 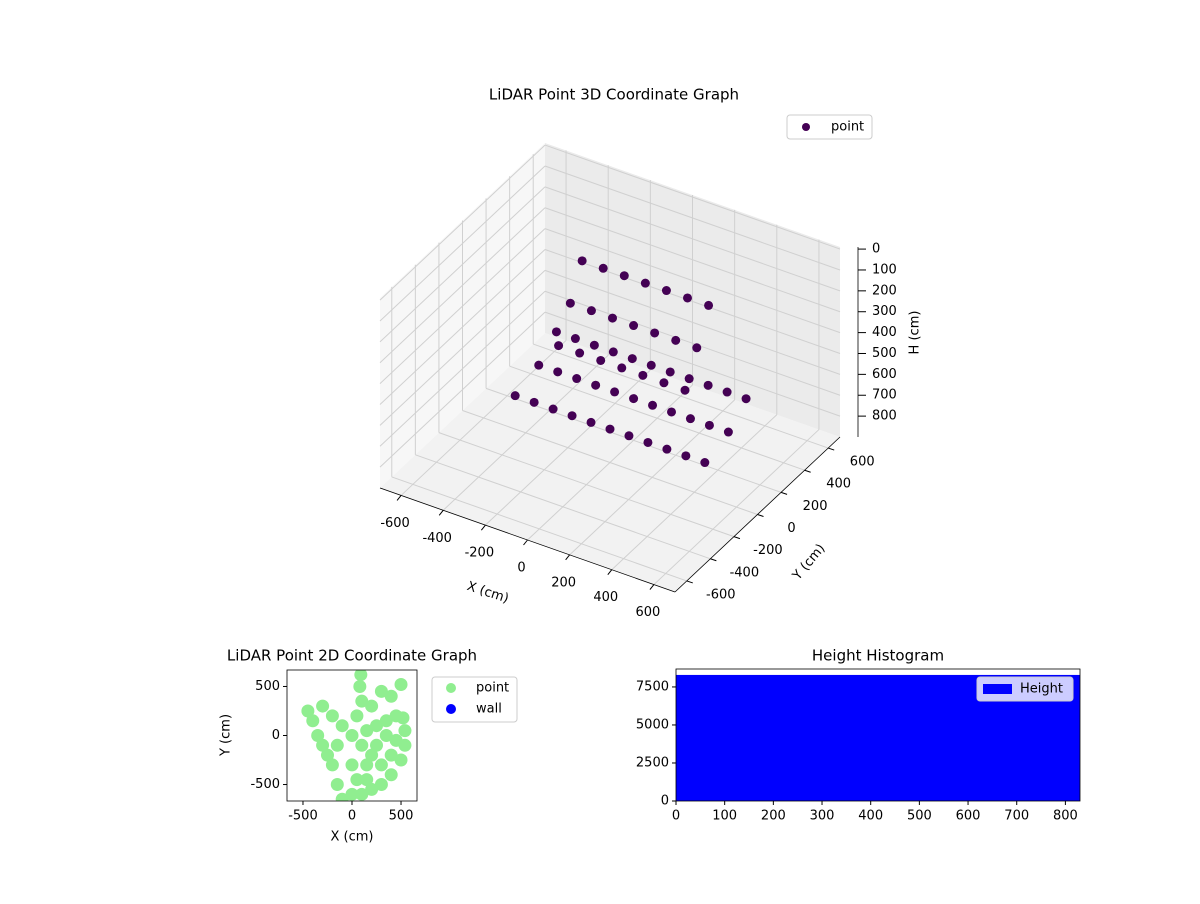 What do you see at coordinates (915, 333) in the screenshot?
I see `z-axis-label: H (cm)` at bounding box center [915, 333].